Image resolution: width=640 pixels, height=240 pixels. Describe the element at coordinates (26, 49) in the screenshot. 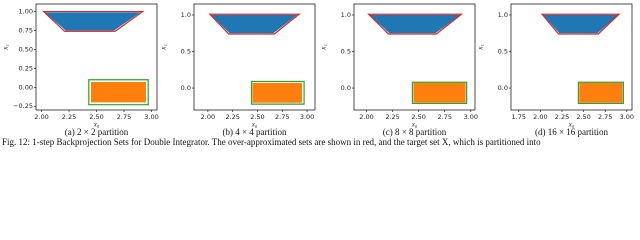

I see `y-tick-label: 0.50` at that location.